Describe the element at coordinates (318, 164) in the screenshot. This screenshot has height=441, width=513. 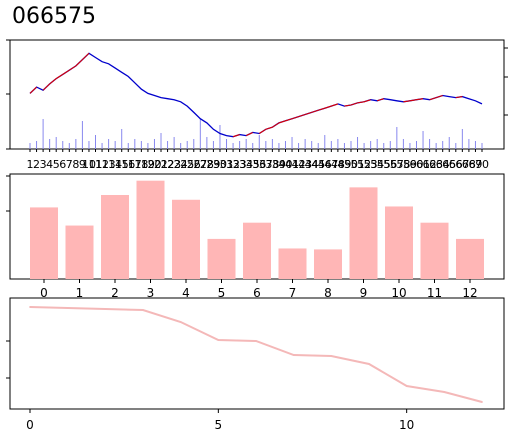
I see `price-x-tick-label: 45` at that location.